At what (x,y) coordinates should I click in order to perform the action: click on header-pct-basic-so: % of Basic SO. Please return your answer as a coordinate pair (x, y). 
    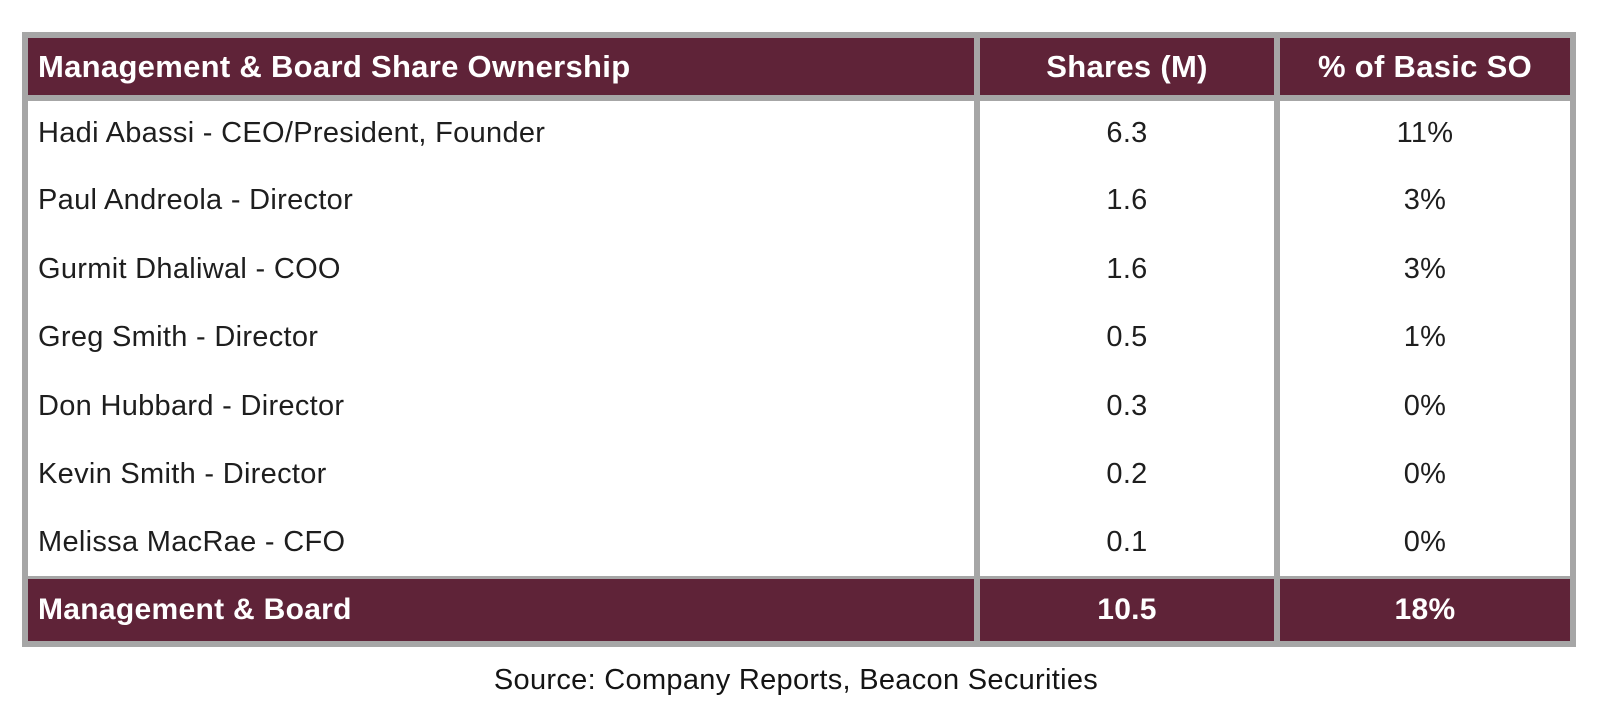
    Looking at the image, I should click on (1423, 68).